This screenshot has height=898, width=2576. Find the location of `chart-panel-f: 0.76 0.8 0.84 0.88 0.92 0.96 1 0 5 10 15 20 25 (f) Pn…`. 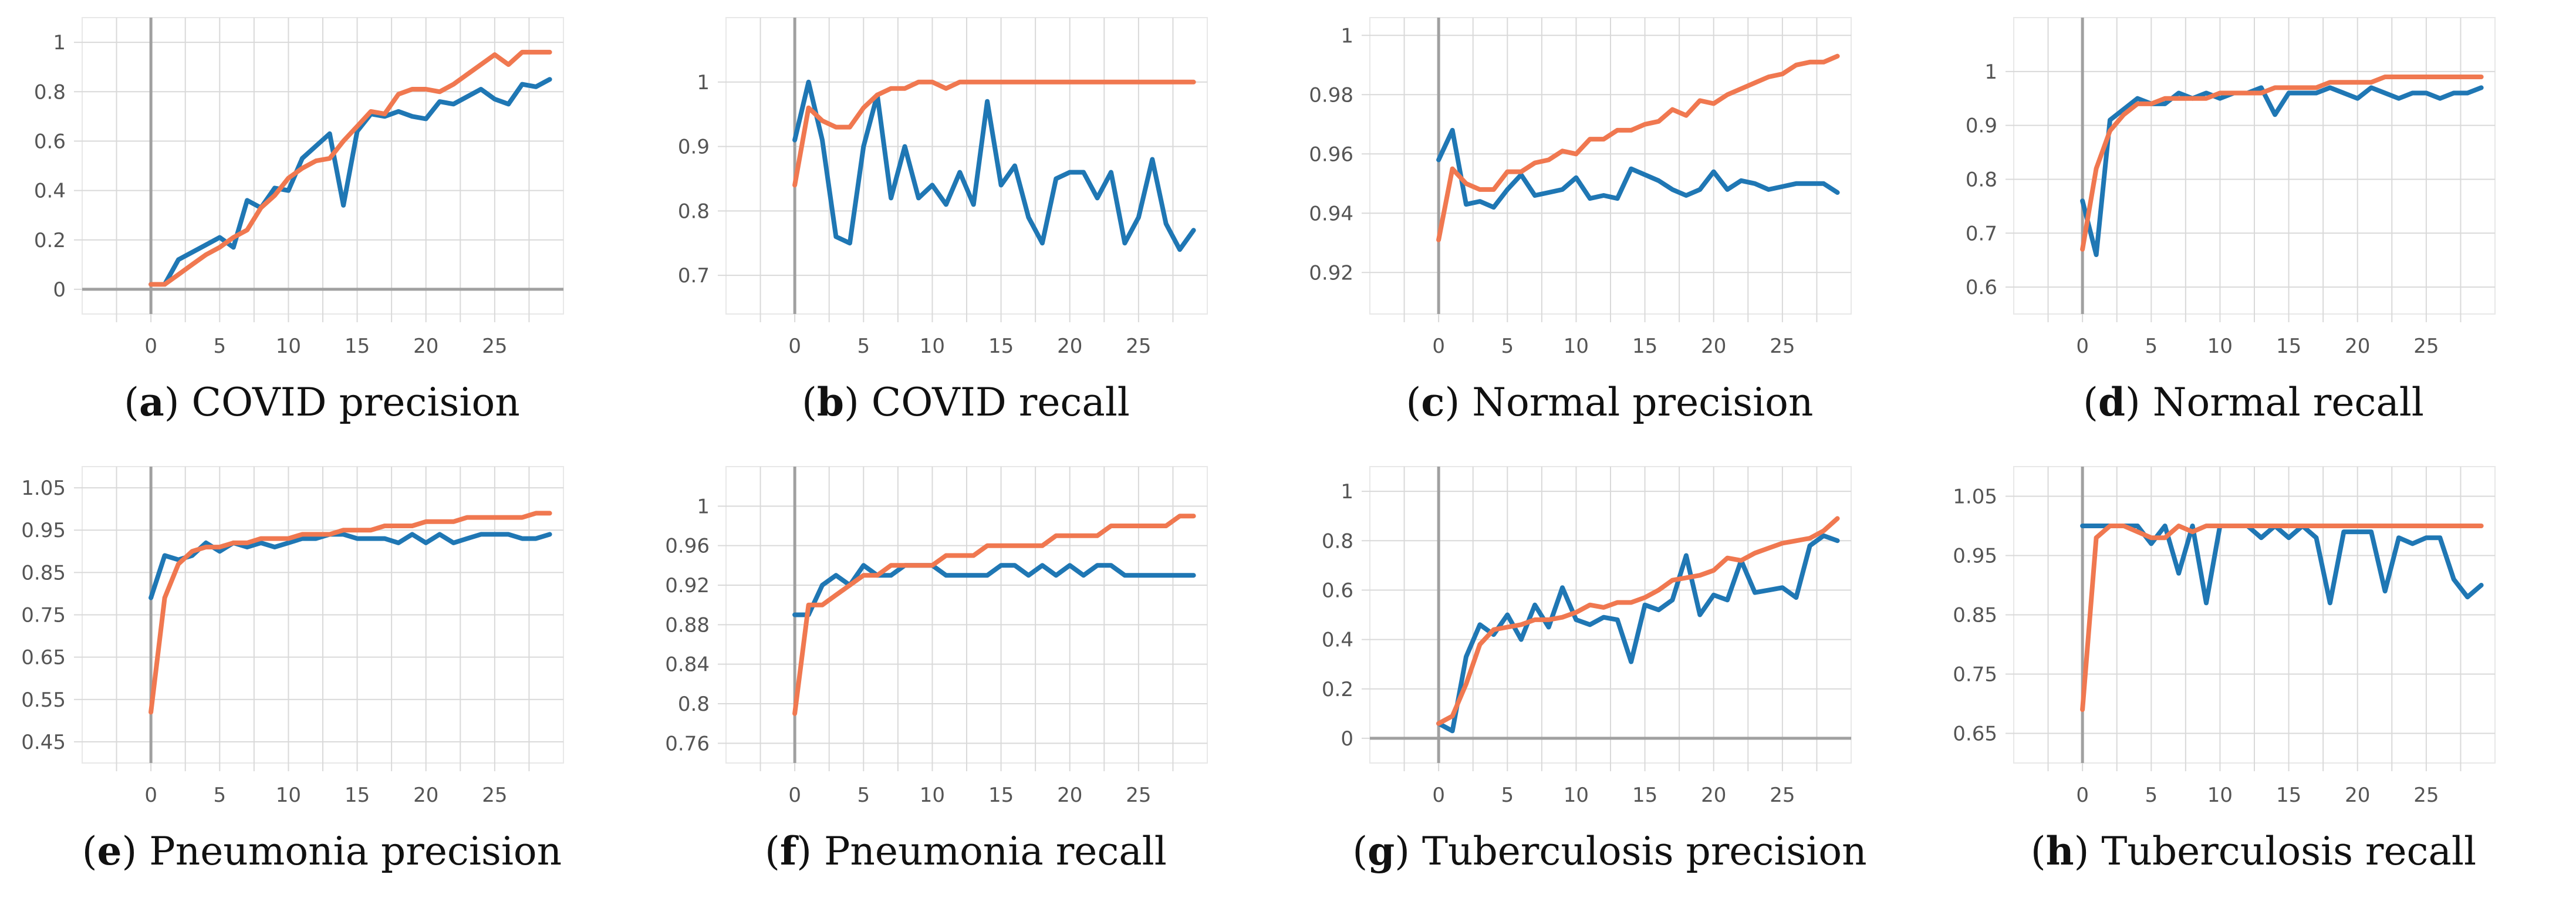

chart-panel-f: 0.76 0.8 0.84 0.88 0.92 0.96 1 0 5 10 15 20 25 (f) Pn… is located at coordinates (966, 673).